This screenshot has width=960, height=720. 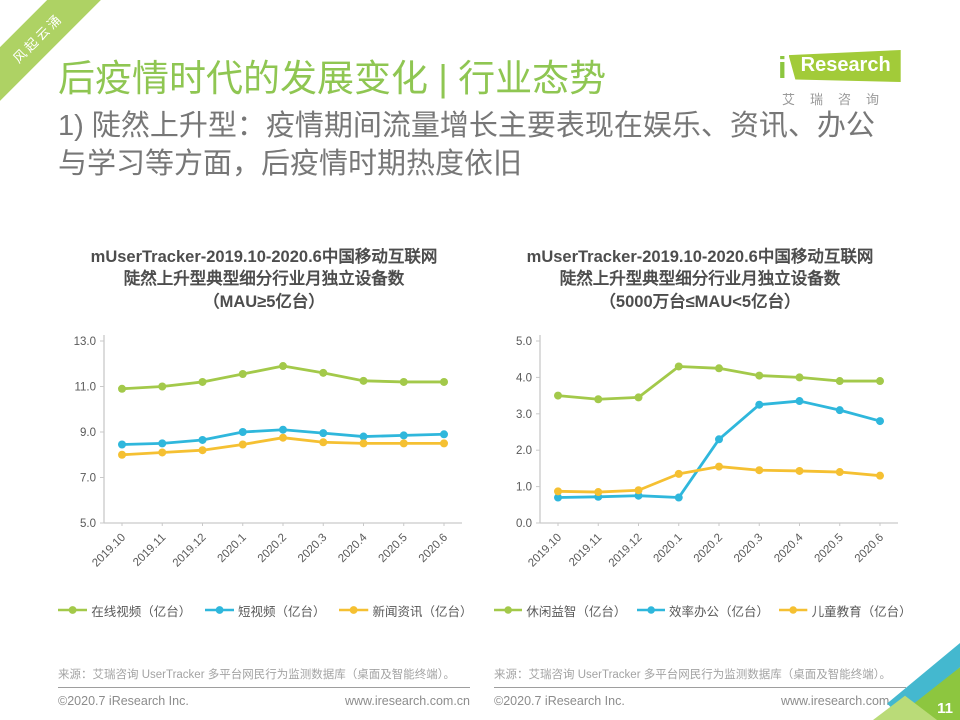 I want to click on legend-item: 效率办公（亿台）, so click(x=702, y=610).